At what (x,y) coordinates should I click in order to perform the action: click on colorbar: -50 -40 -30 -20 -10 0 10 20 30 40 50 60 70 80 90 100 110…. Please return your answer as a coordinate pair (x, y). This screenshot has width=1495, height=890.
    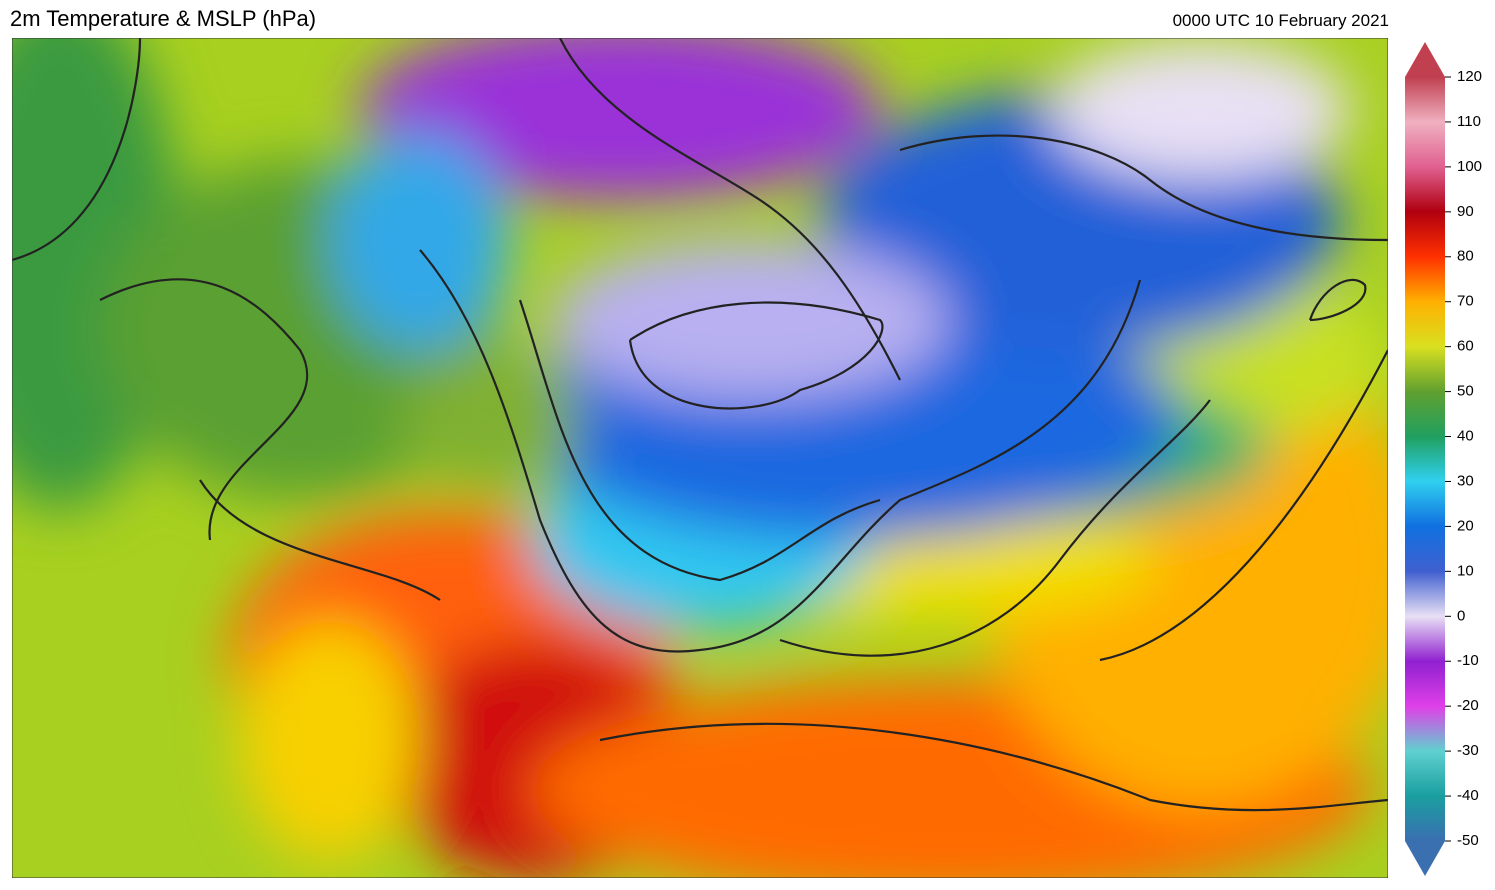
    Looking at the image, I should click on (1443, 459).